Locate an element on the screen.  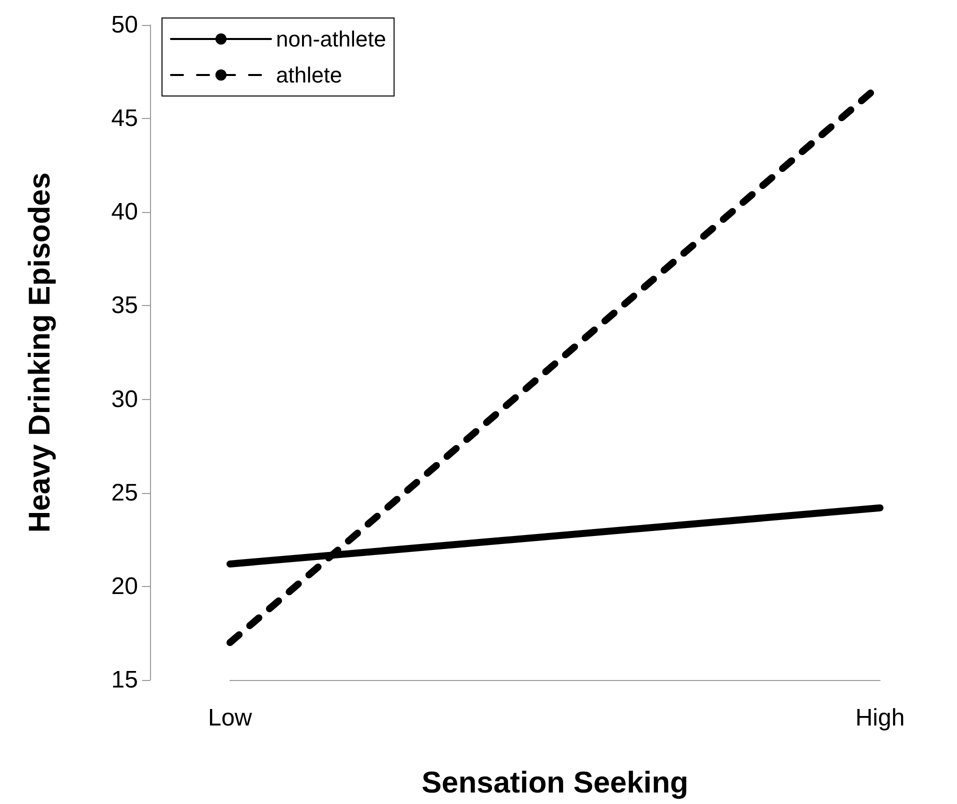
x-axis-title: Sensation Seeking is located at coordinates (555, 783).